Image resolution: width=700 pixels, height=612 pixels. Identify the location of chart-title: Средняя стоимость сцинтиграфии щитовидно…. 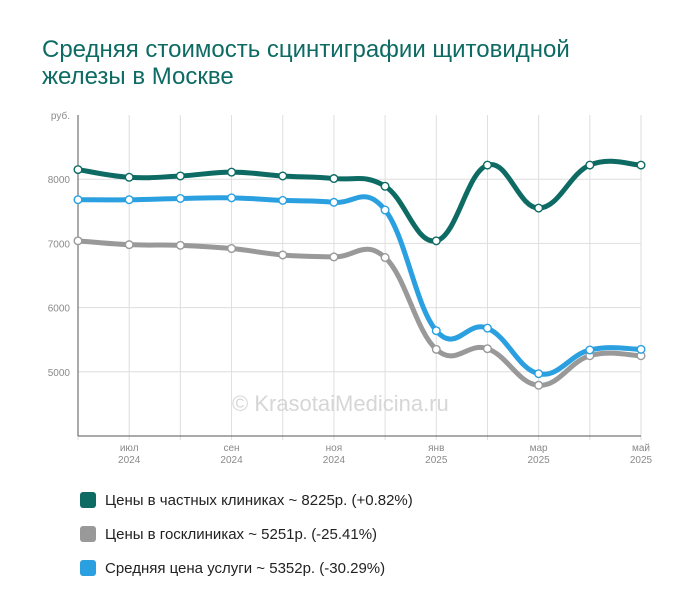
(306, 63).